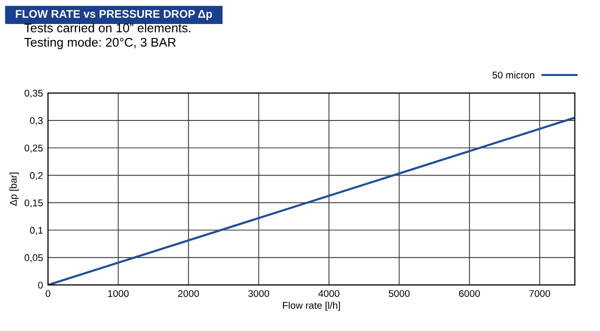 The width and height of the screenshot is (600, 331). What do you see at coordinates (513, 74) in the screenshot?
I see `legend-label: 50 micron` at bounding box center [513, 74].